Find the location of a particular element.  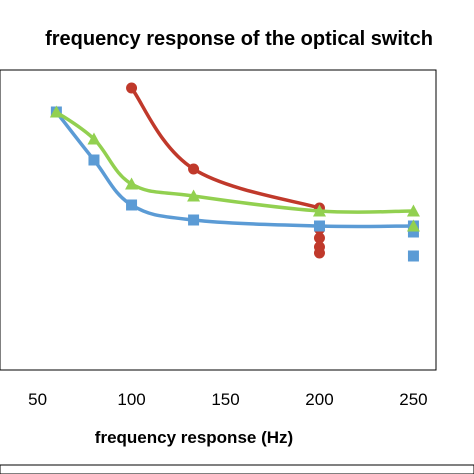

outer-frame-bottom is located at coordinates (237, 469).